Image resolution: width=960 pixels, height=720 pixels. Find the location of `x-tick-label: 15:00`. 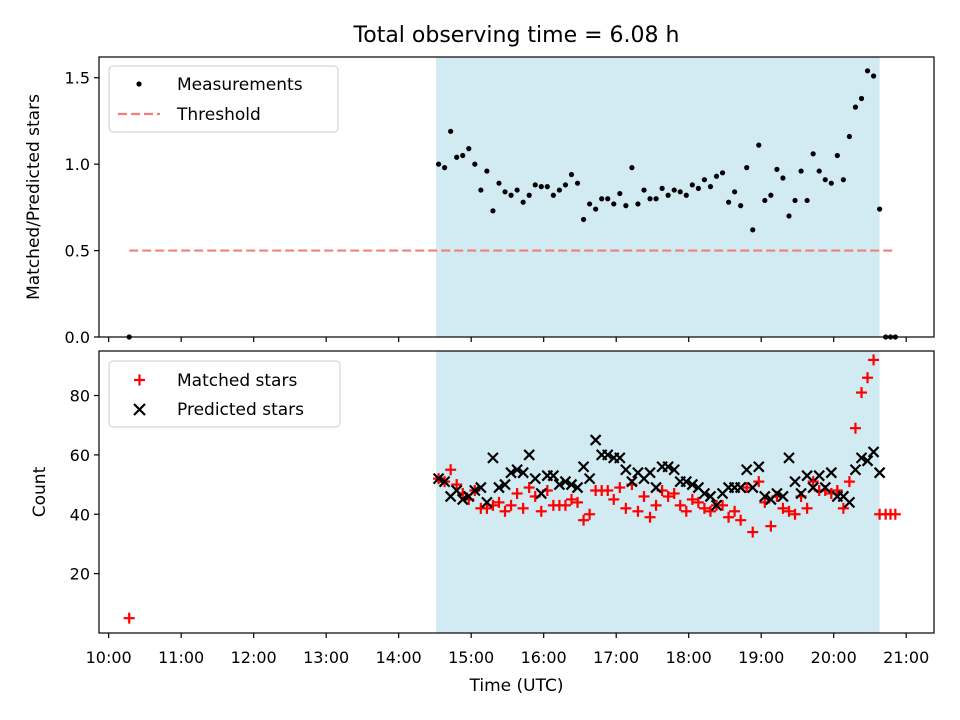

x-tick-label: 15:00 is located at coordinates (471, 657).